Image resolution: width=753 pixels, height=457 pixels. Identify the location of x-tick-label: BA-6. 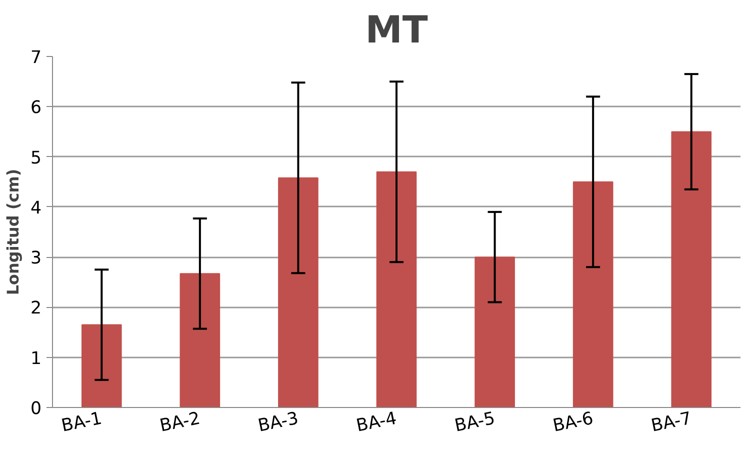
(573, 422).